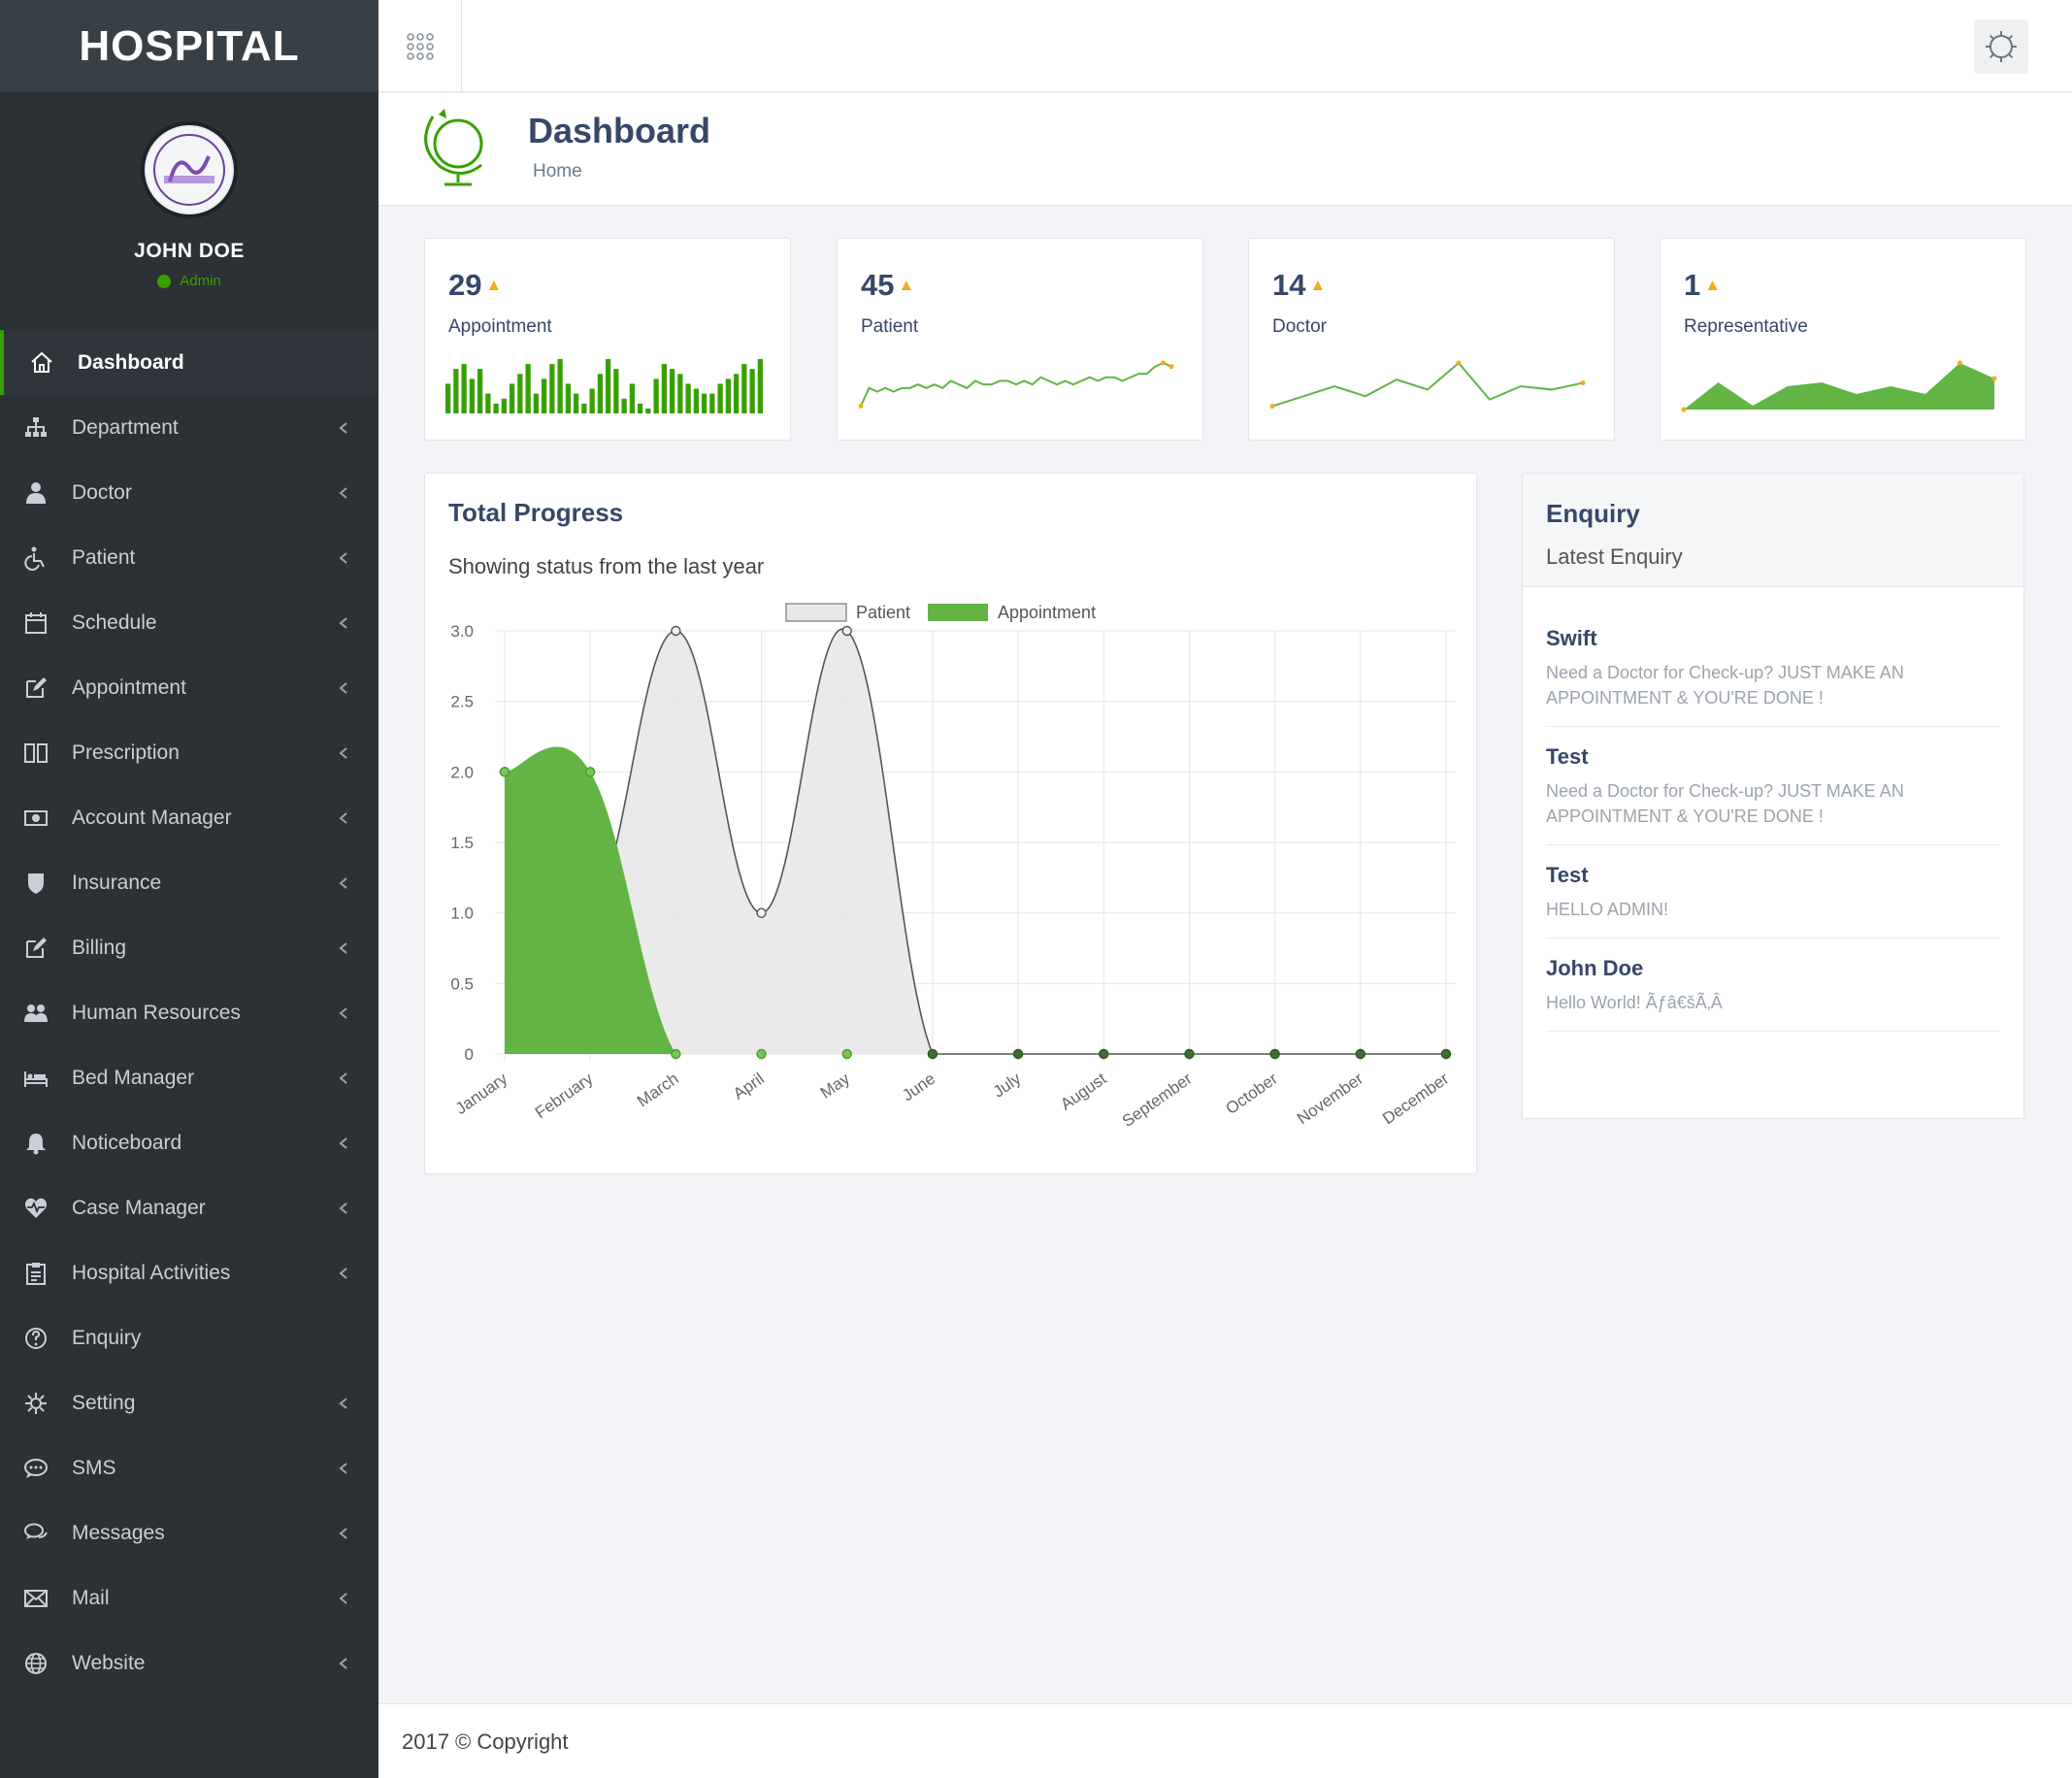 This screenshot has height=1778, width=2072. I want to click on sidebar-item-schedule: Schedule, so click(189, 622).